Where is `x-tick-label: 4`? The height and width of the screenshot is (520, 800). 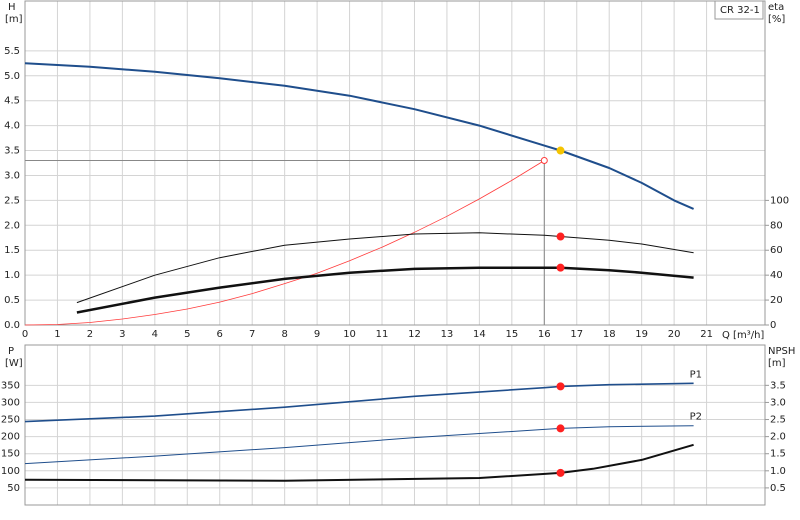 x-tick-label: 4 is located at coordinates (155, 334).